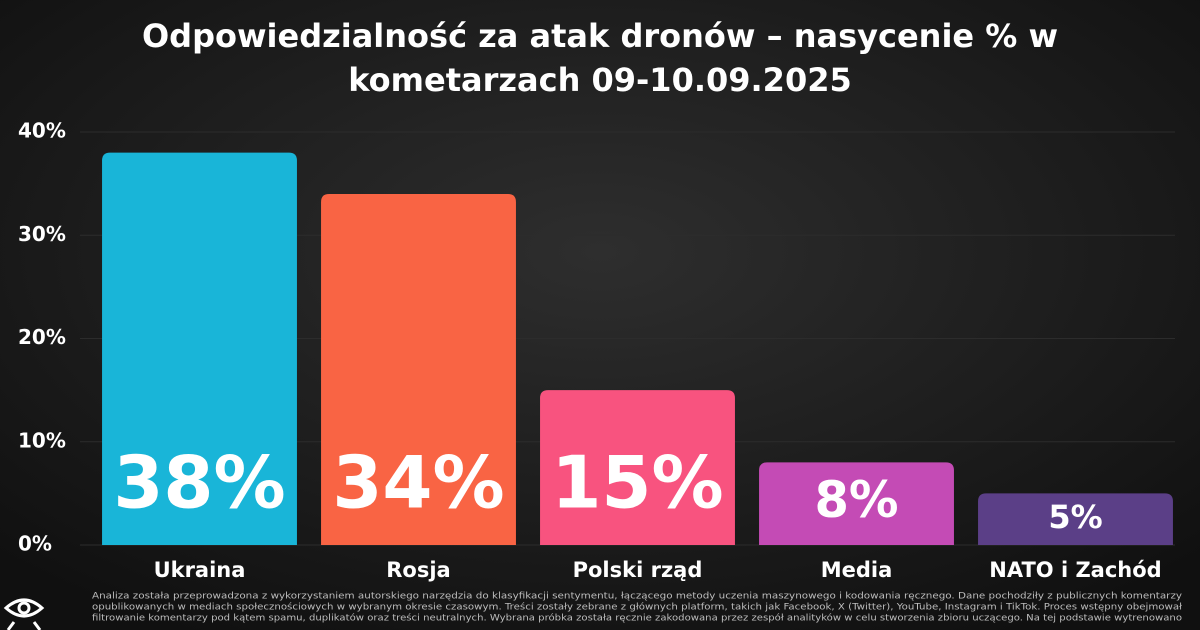 The height and width of the screenshot is (630, 1200). What do you see at coordinates (42, 234) in the screenshot?
I see `y-tick-label: 30%` at bounding box center [42, 234].